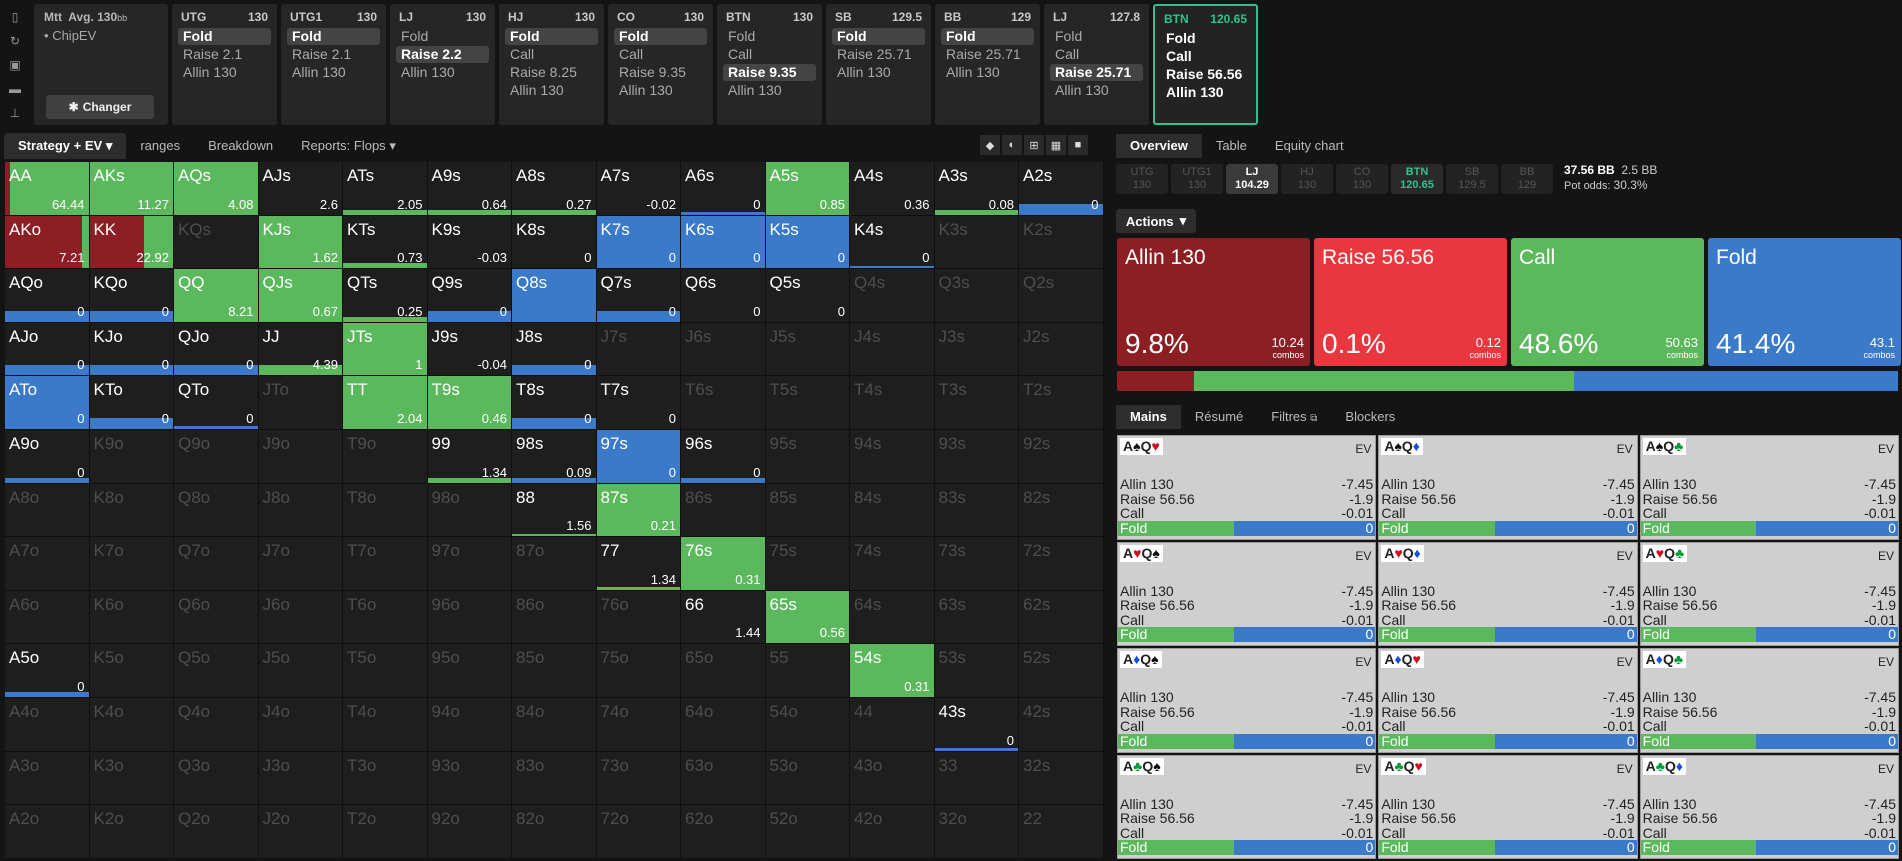 The image size is (1902, 861). I want to click on hand-cell: A7s -0.02, so click(638, 189).